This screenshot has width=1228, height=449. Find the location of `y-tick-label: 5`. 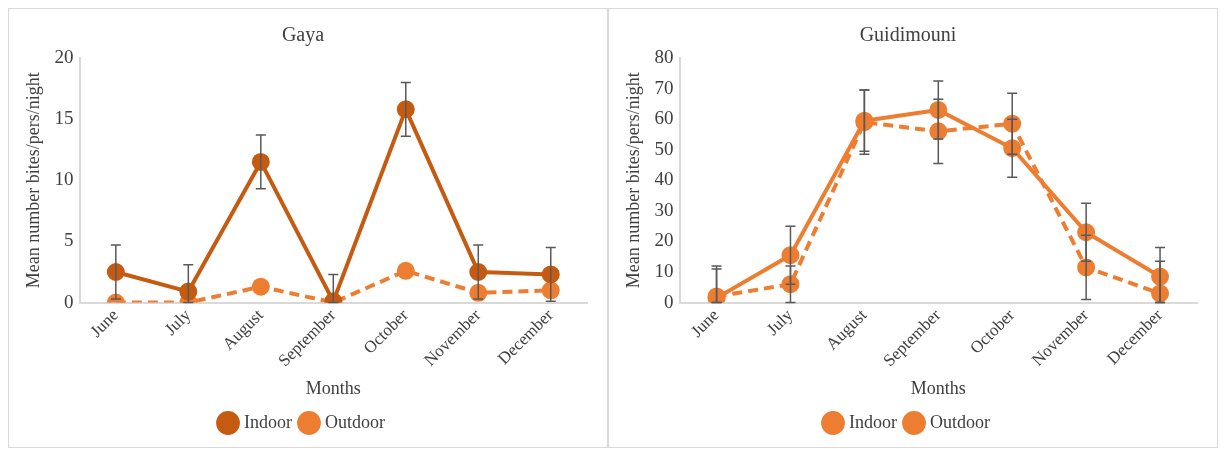

y-tick-label: 5 is located at coordinates (69, 240).